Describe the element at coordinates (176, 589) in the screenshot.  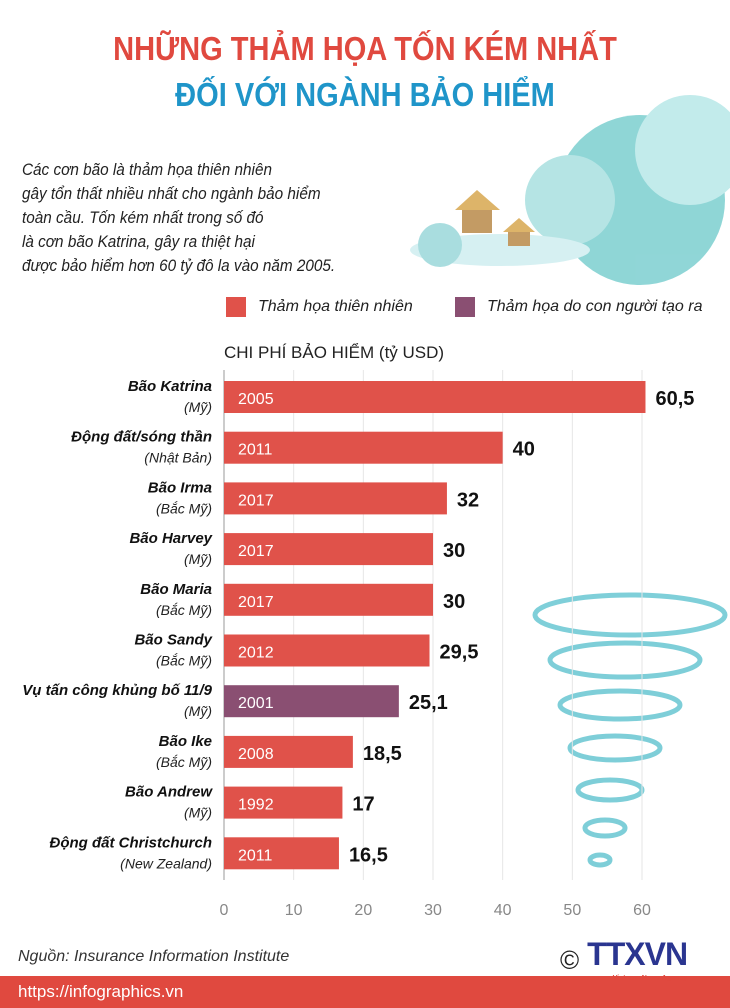
I see `category-name: Bão Maria` at that location.